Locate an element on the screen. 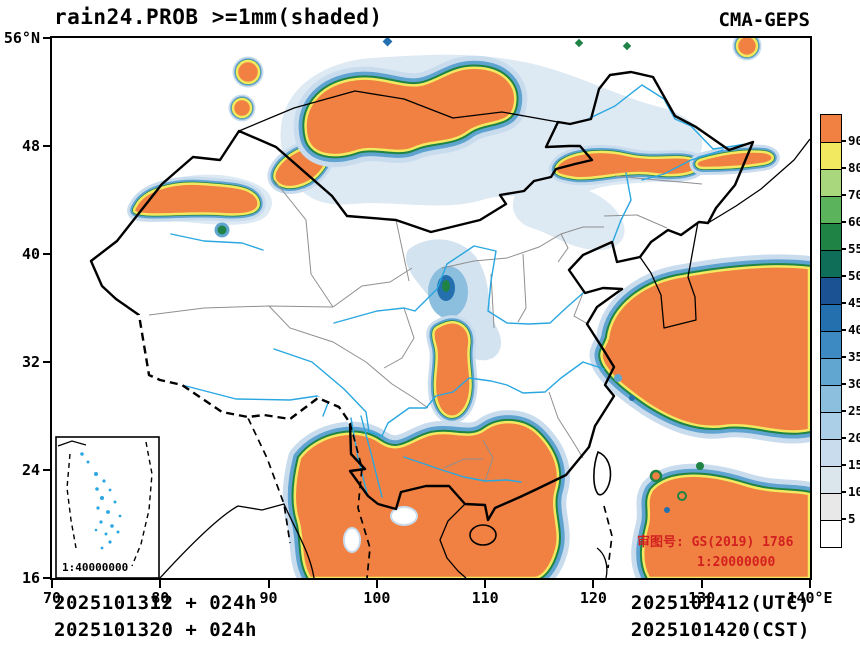 The height and width of the screenshot is (658, 860). x-tick-label: 100 is located at coordinates (377, 598).